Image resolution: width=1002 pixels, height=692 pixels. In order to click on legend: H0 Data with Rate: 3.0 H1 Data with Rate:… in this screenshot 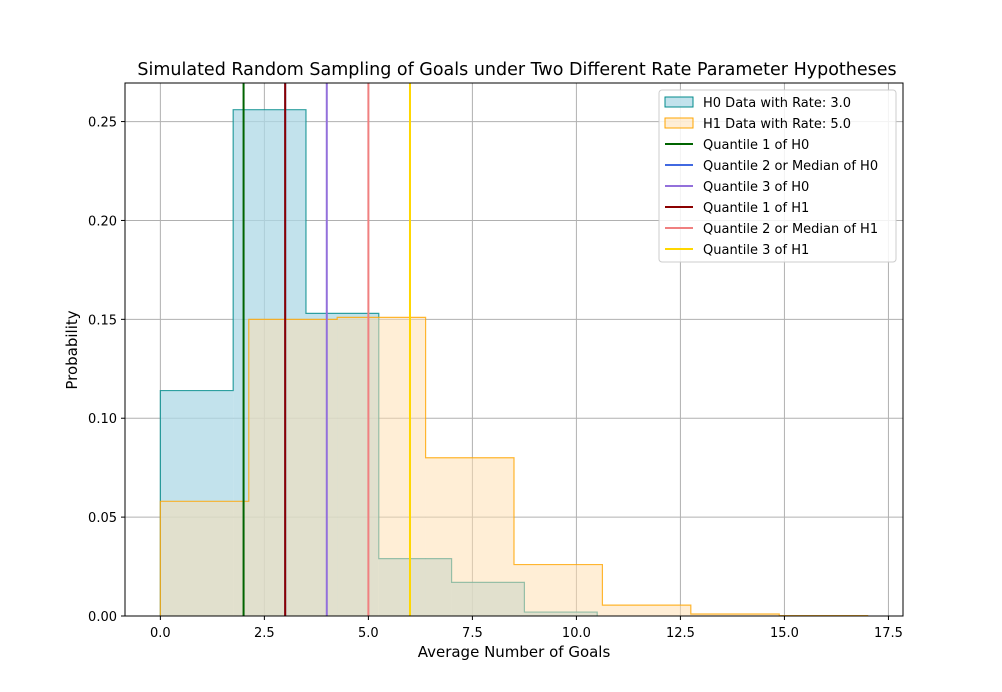, I will do `click(777, 176)`.